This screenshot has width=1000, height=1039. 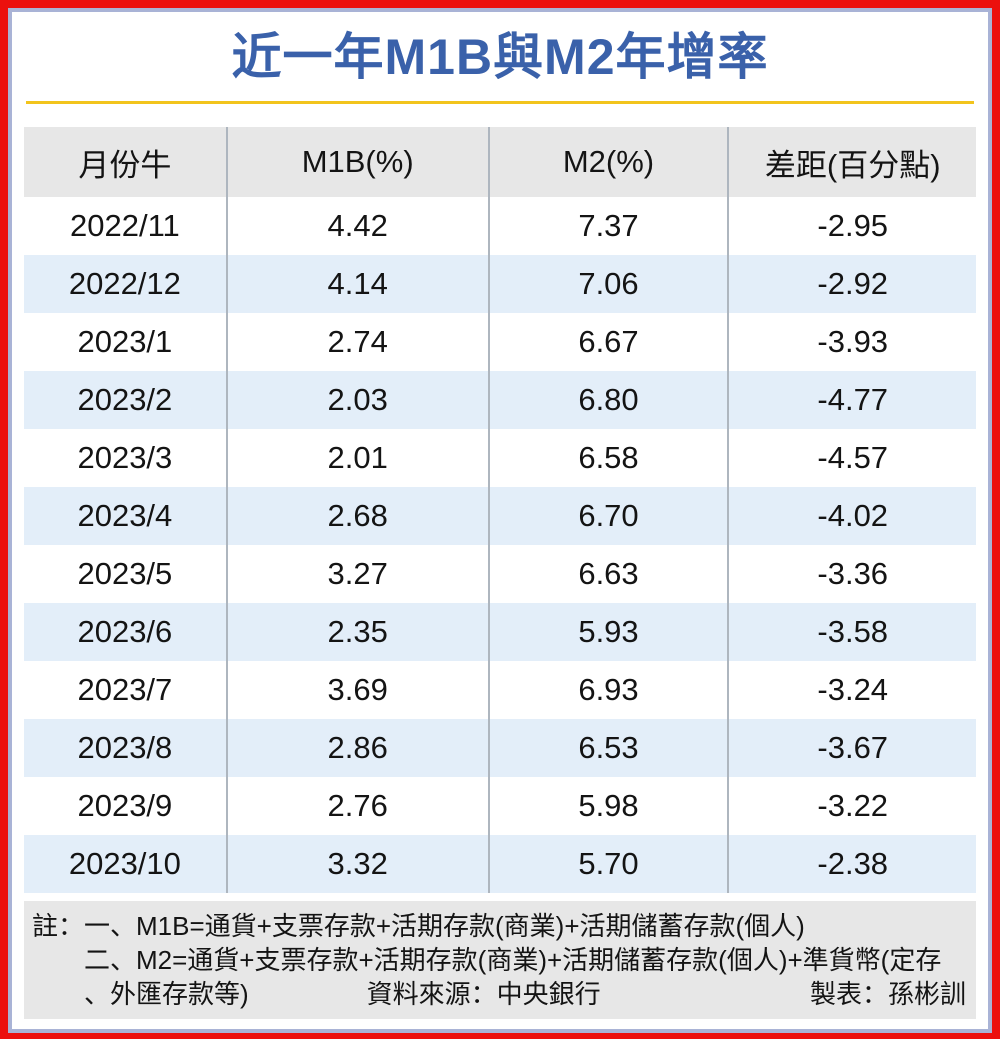 I want to click on m1b-cell: 2.76, so click(x=357, y=806).